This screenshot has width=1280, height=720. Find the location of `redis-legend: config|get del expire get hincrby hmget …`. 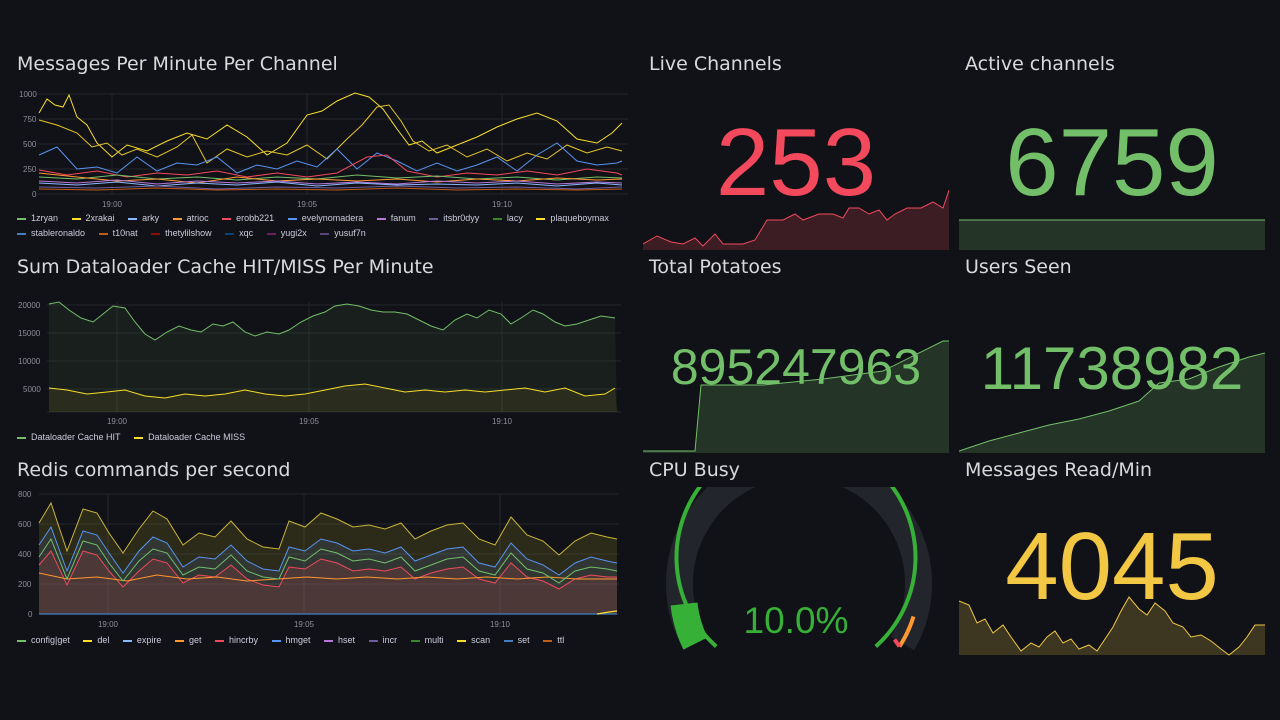

redis-legend: config|get del expire get hincrby hmget … is located at coordinates (324, 640).